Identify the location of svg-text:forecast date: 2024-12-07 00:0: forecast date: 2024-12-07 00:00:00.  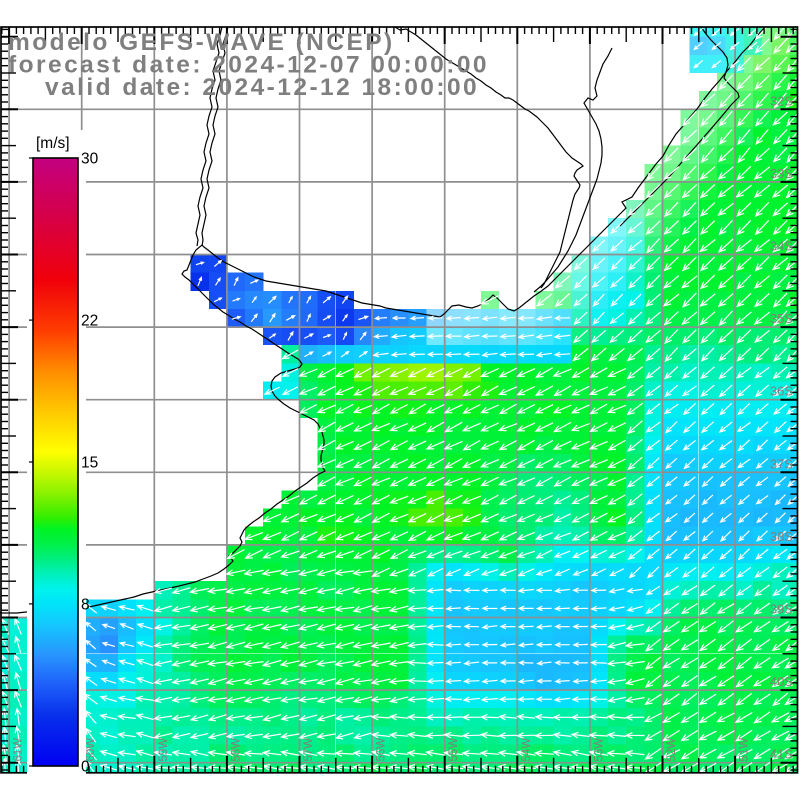
(248, 65).